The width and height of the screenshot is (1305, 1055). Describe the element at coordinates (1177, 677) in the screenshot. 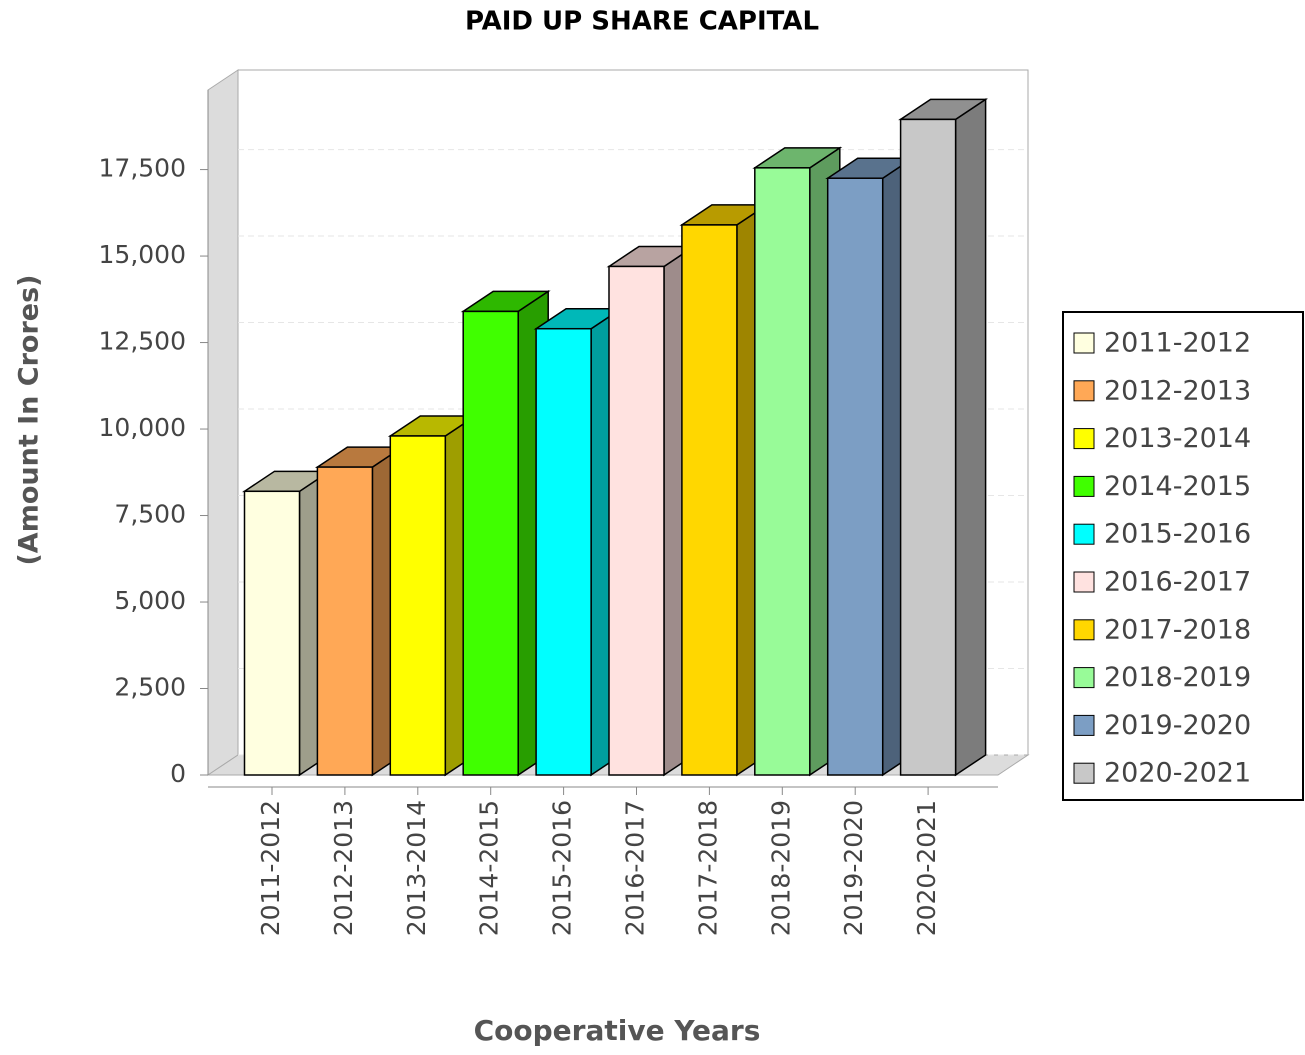

I see `legend-label: 2018-2019` at that location.